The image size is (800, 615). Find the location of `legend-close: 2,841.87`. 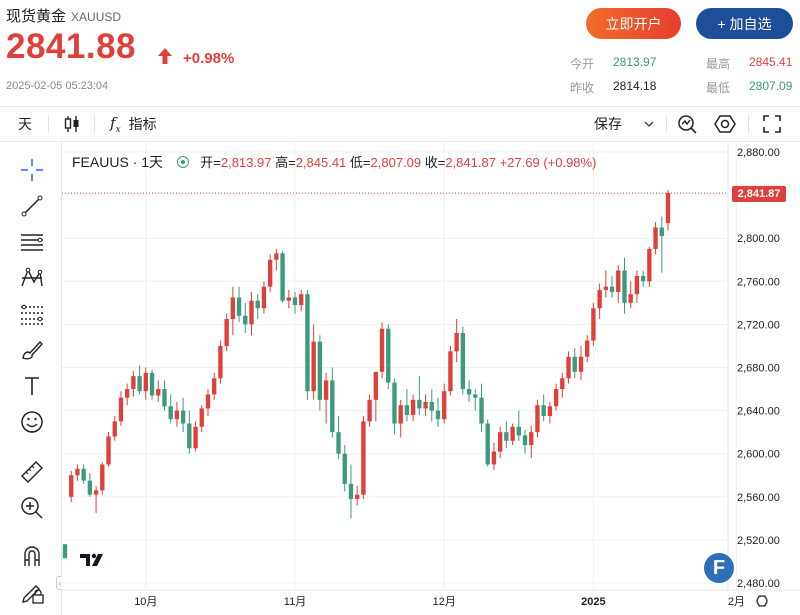

legend-close: 2,841.87 is located at coordinates (470, 162).